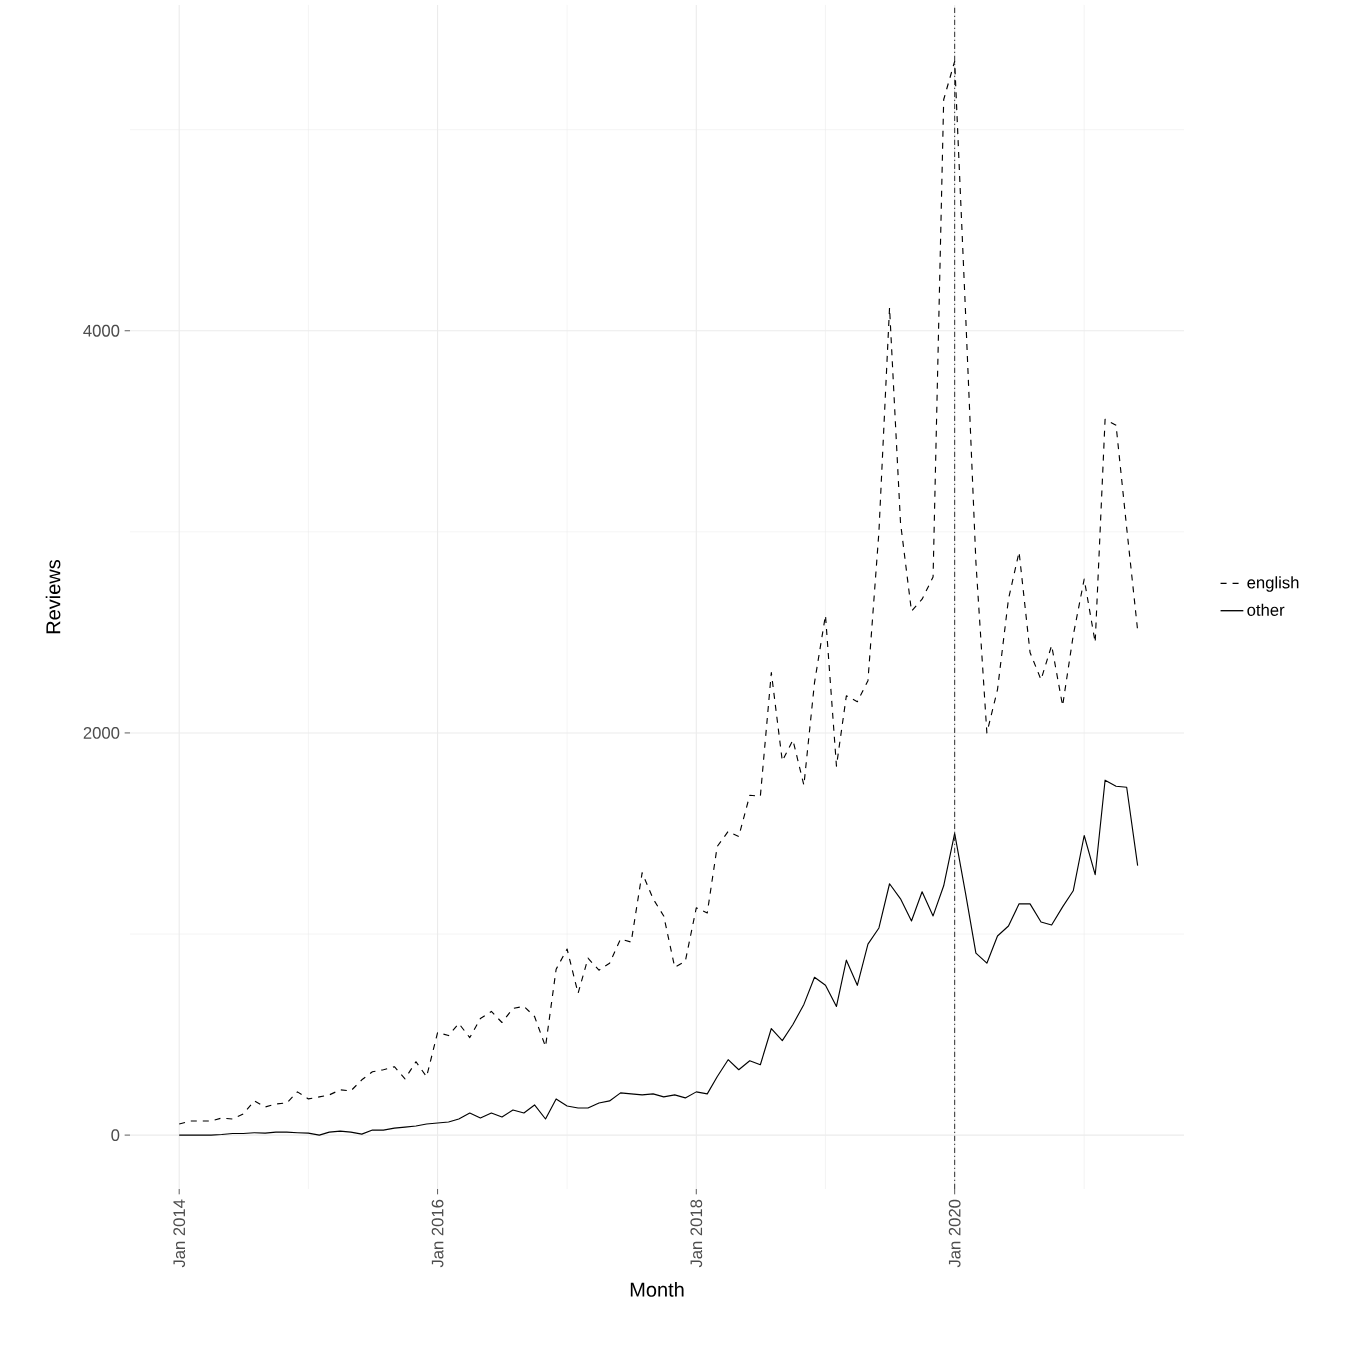 Image resolution: width=1360 pixels, height=1350 pixels. I want to click on y-tick-label: 4000, so click(101, 330).